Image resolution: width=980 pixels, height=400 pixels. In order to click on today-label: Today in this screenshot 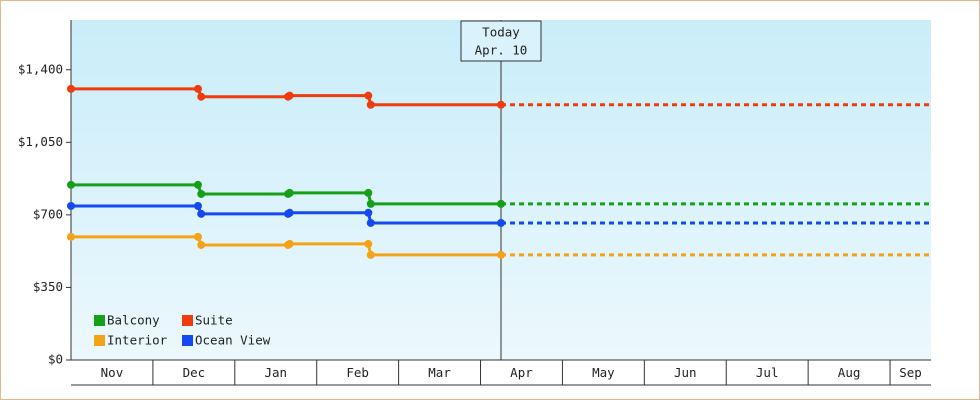, I will do `click(501, 32)`.